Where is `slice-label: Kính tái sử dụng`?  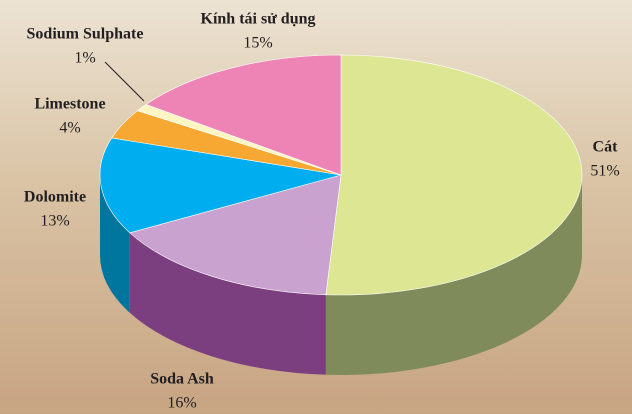 slice-label: Kính tái sử dụng is located at coordinates (258, 19).